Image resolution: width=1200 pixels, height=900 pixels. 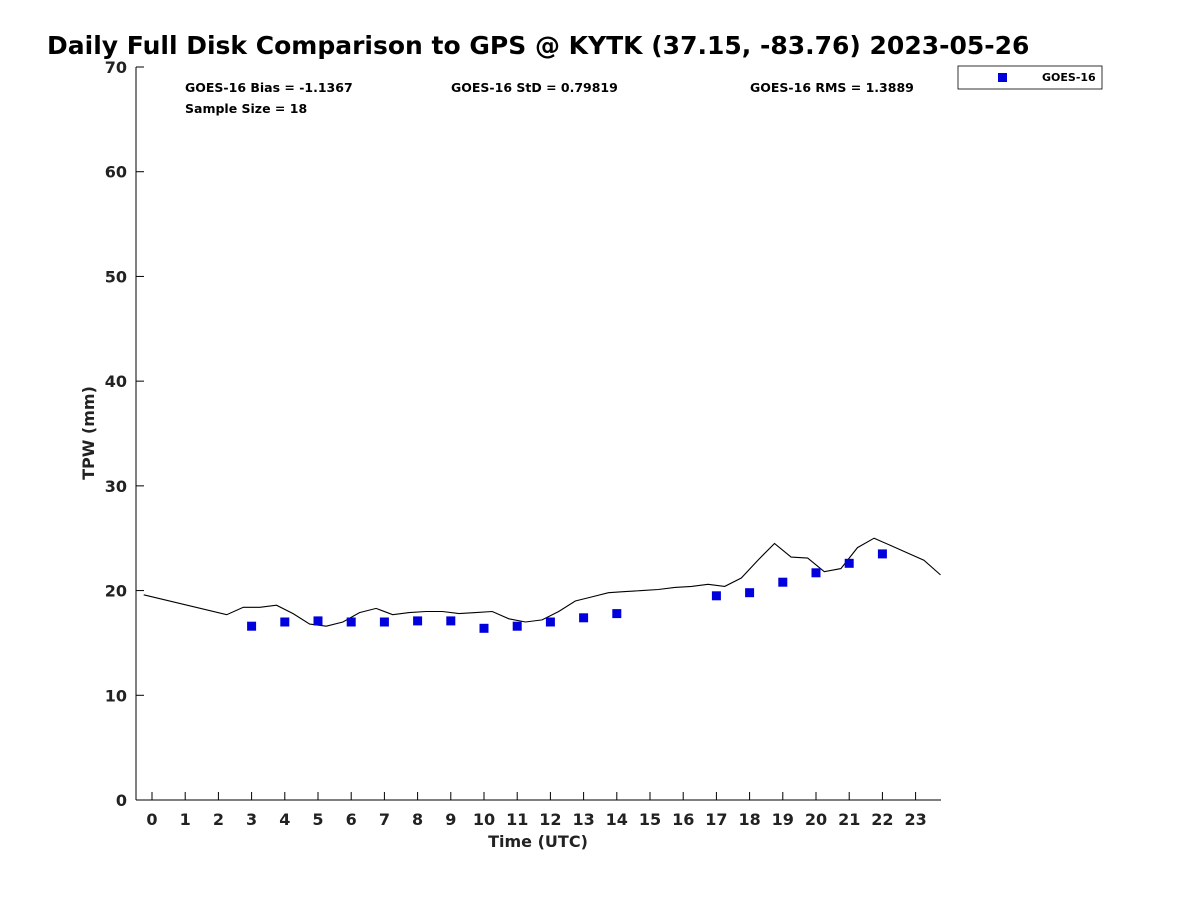 What do you see at coordinates (88, 433) in the screenshot?
I see `y-axis-label: TPW (mm)` at bounding box center [88, 433].